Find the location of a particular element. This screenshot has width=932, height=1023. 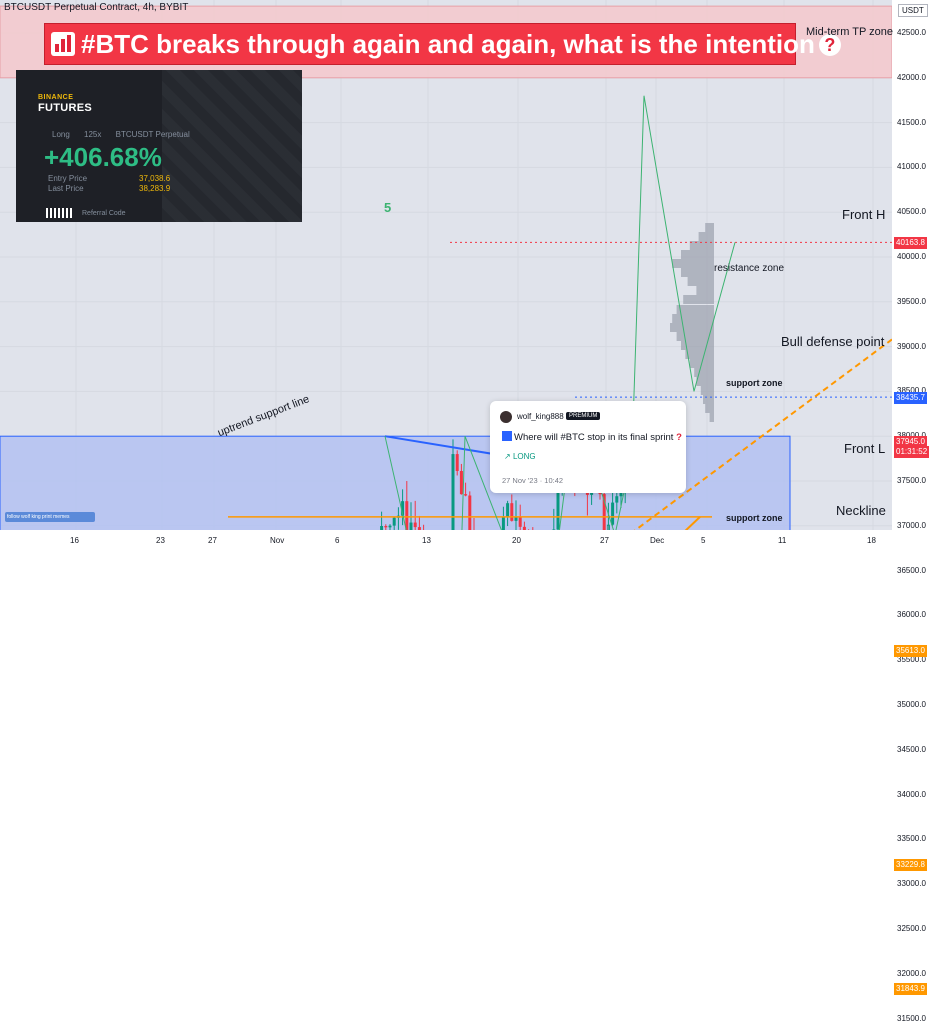

premium-badge: PREMIUM is located at coordinates (583, 416).